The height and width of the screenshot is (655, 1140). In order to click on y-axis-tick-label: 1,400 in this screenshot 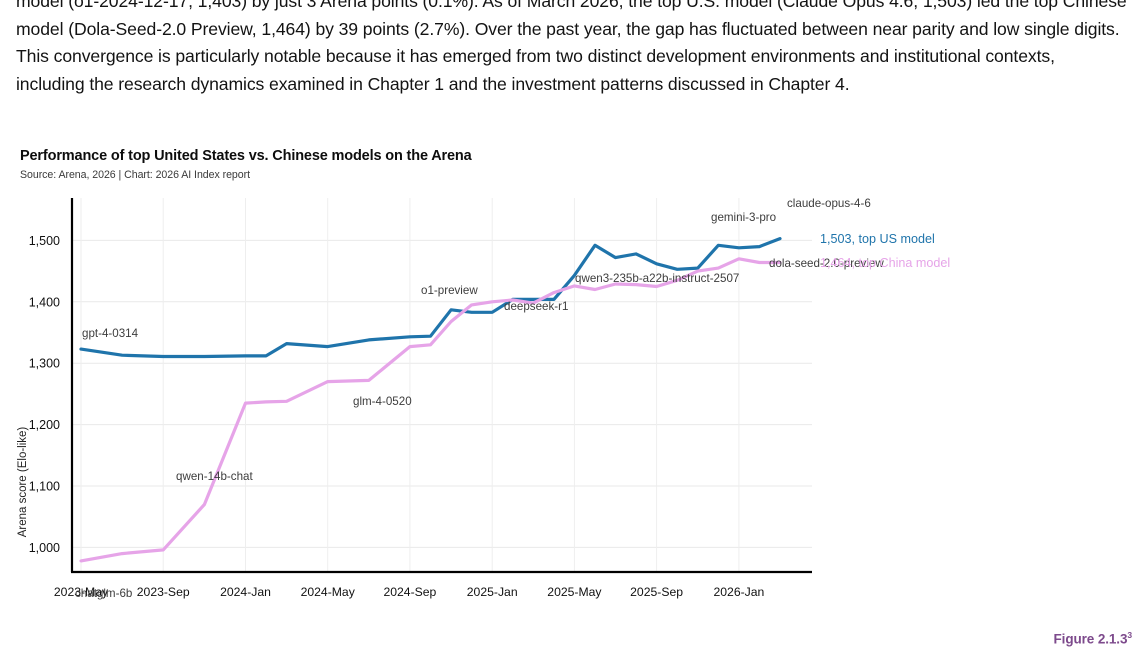, I will do `click(44, 302)`.